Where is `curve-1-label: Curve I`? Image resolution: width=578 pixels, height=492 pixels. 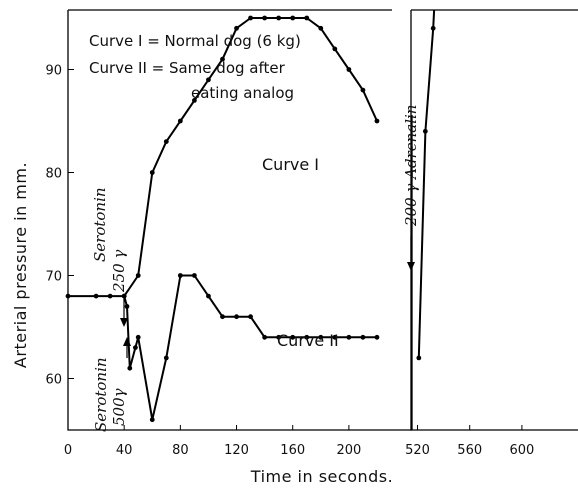 curve-1-label: Curve I is located at coordinates (290, 164).